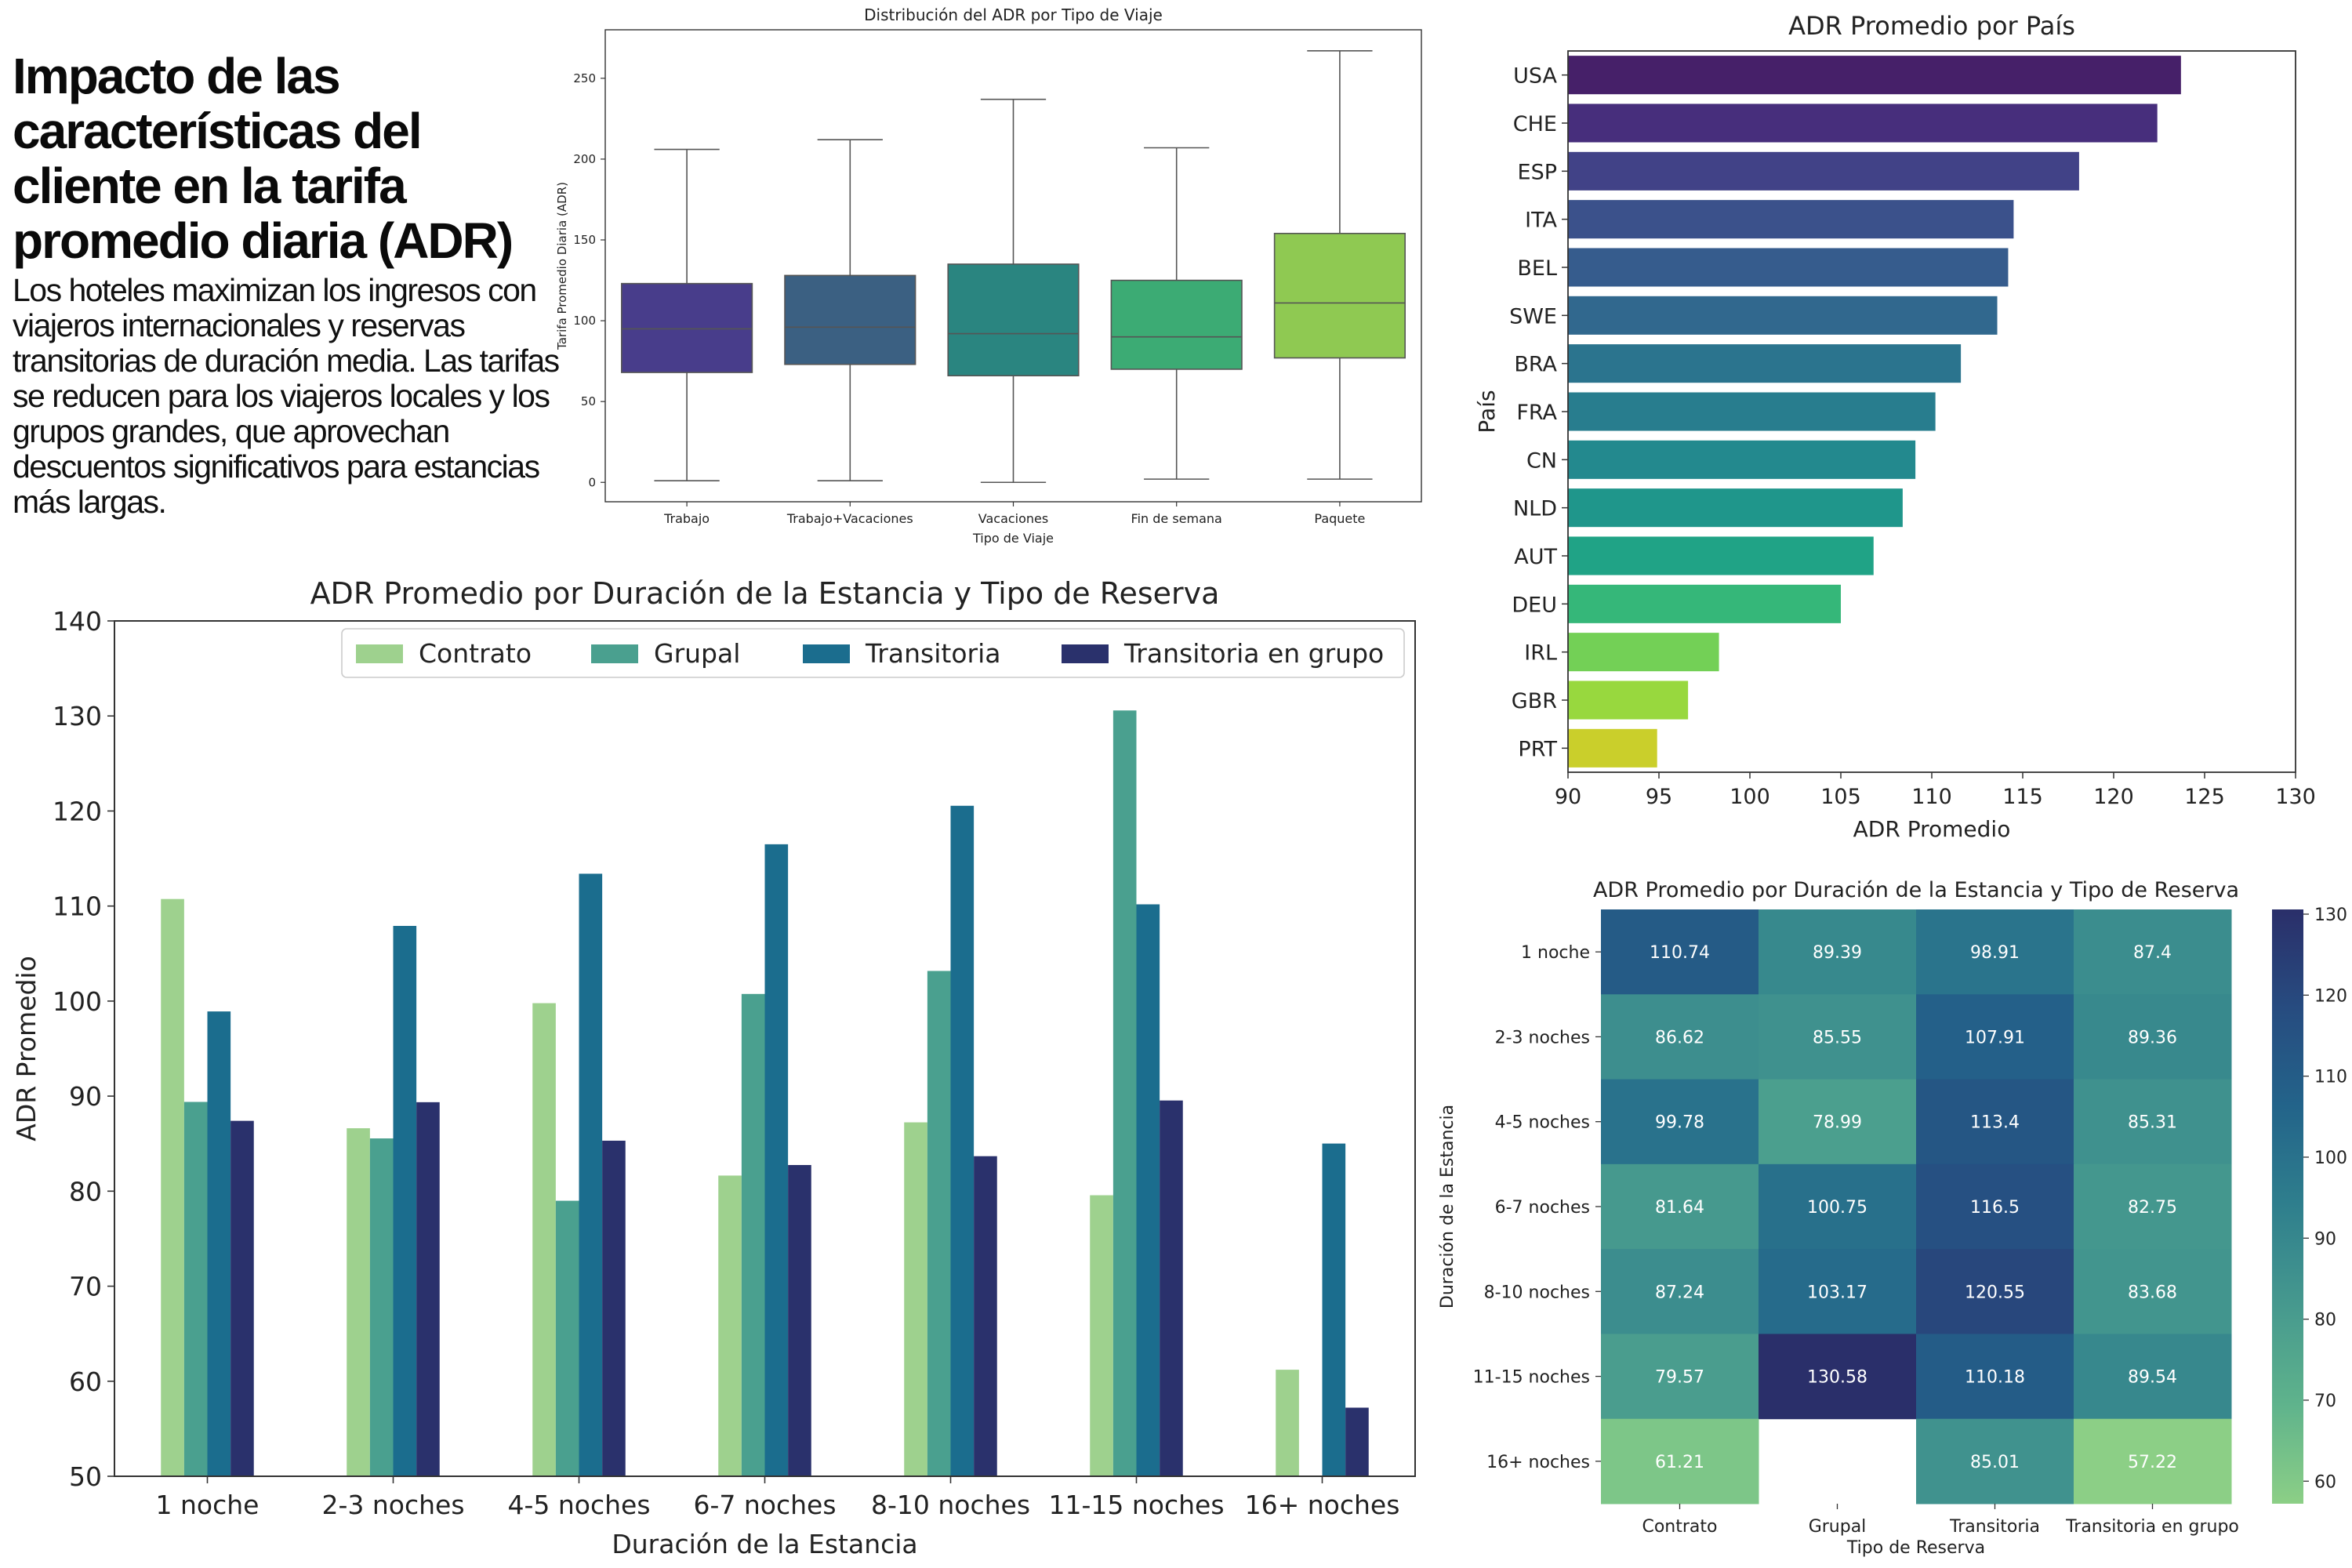 This screenshot has width=2352, height=1568. I want to click on cell-value: 98.91, so click(1995, 953).